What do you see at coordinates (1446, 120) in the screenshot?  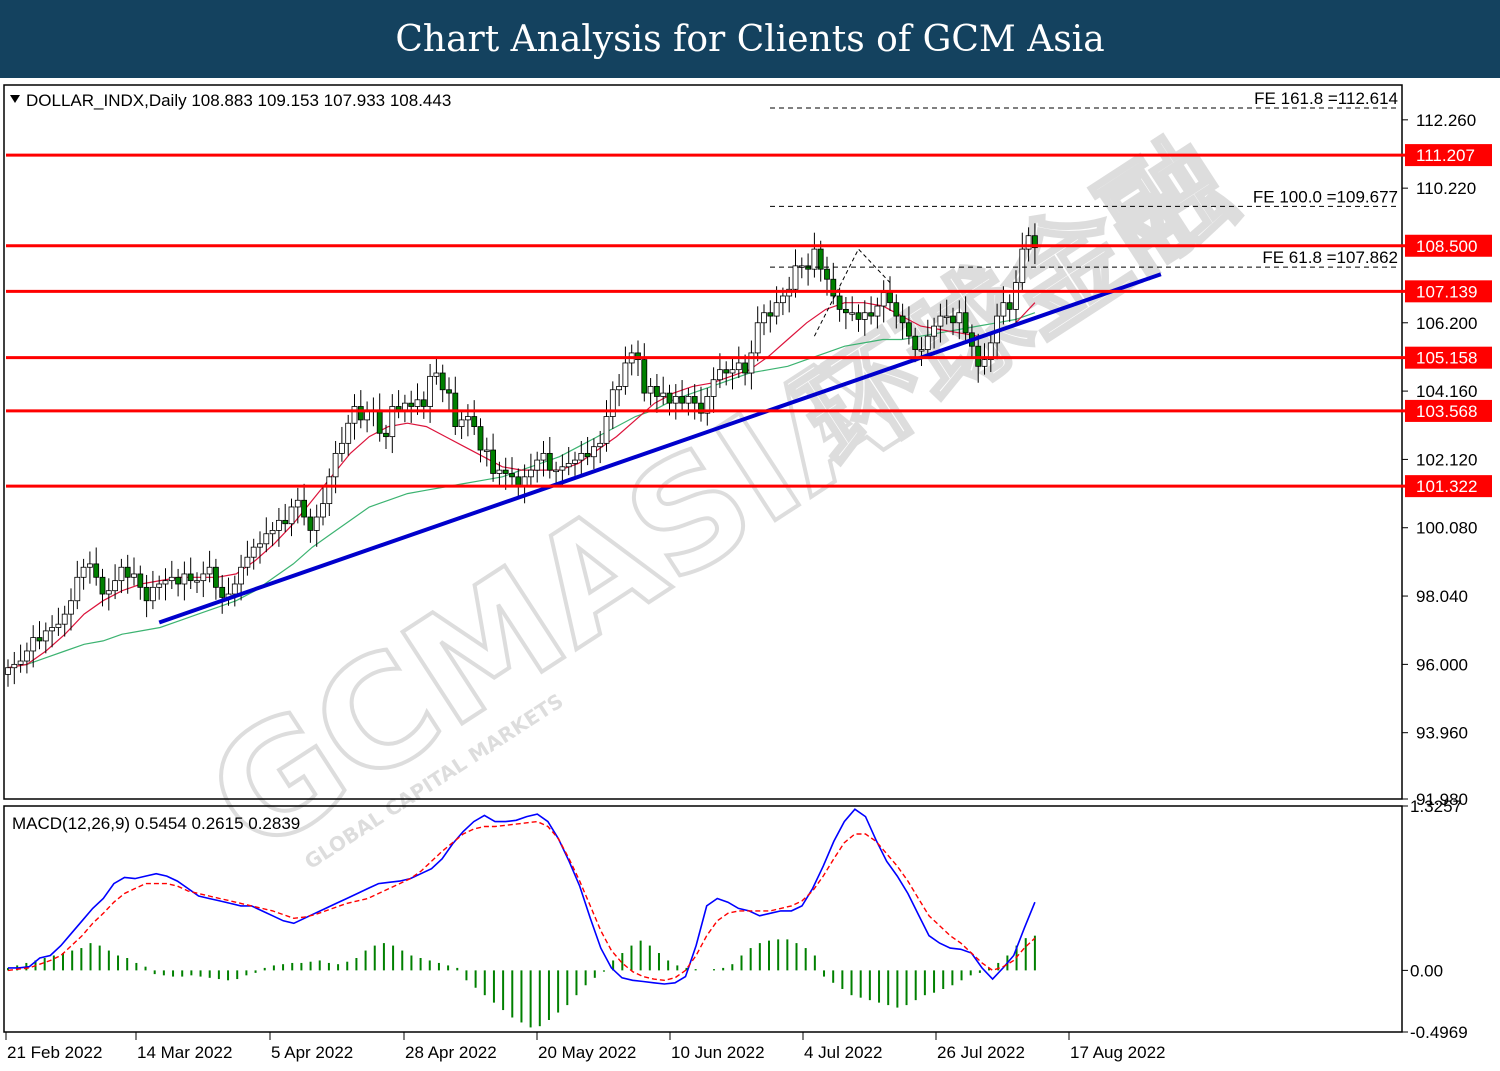 I see `y-tick-label: 112.260` at bounding box center [1446, 120].